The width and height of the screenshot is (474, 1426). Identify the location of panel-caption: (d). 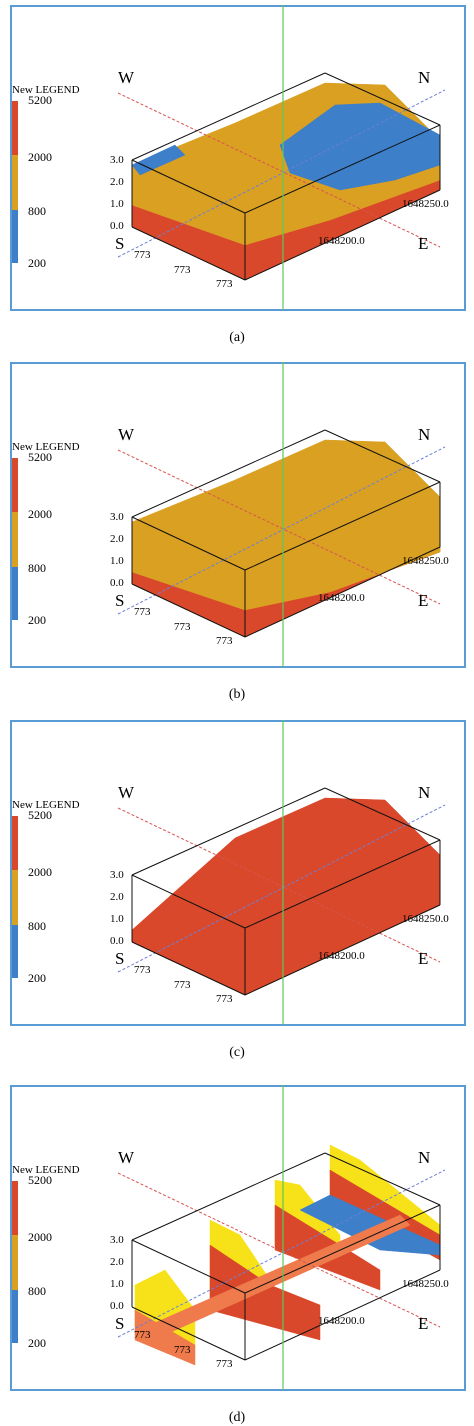
(237, 1417).